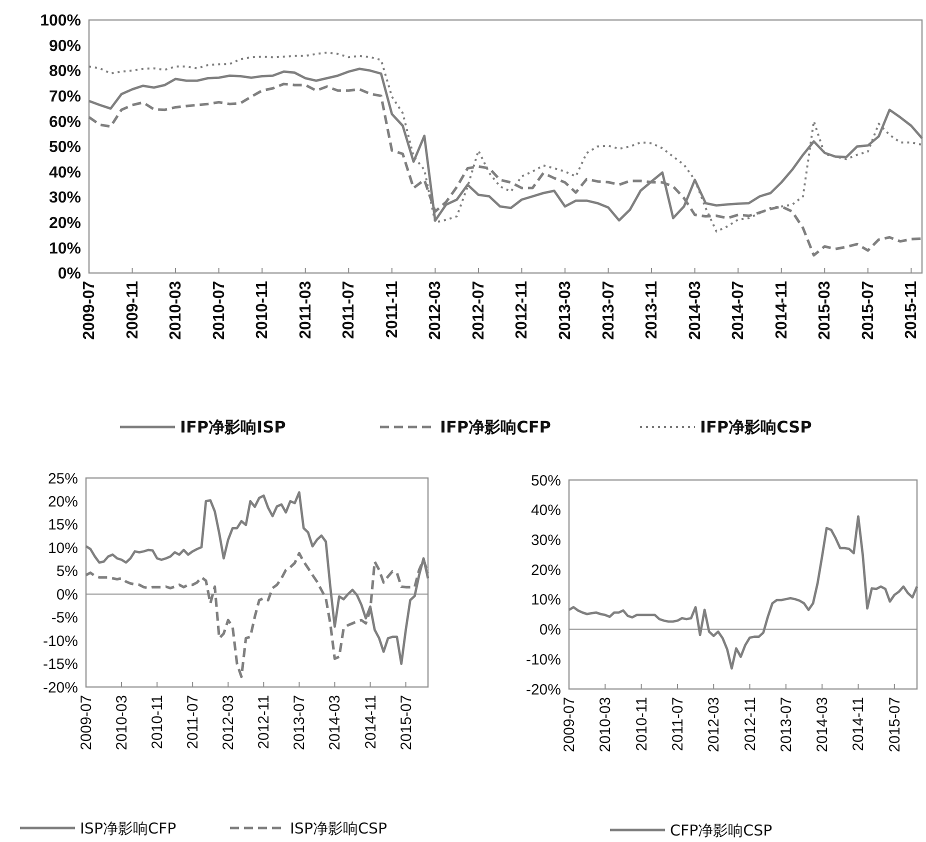 The height and width of the screenshot is (842, 926). I want to click on legend-label: ISP净影响CFP, so click(128, 828).